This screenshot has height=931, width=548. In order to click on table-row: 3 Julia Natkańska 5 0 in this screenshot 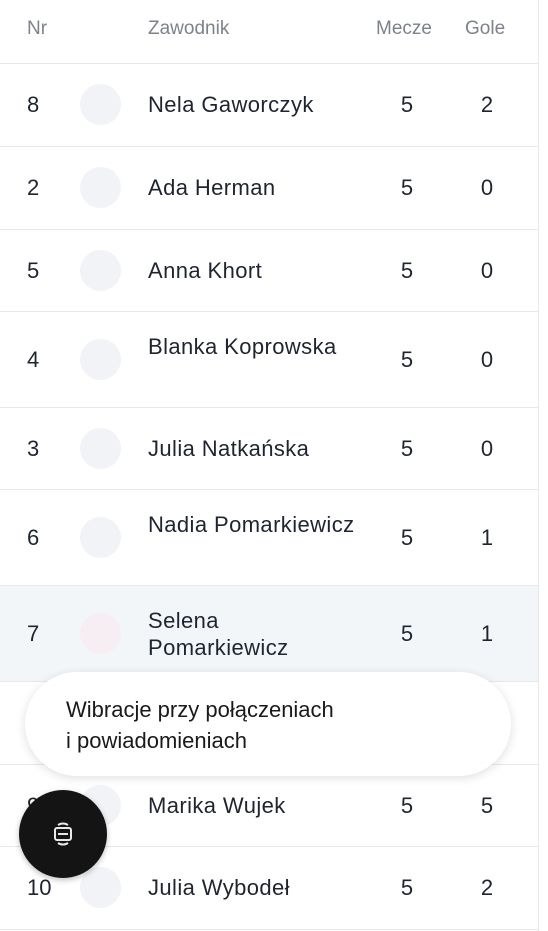, I will do `click(269, 449)`.